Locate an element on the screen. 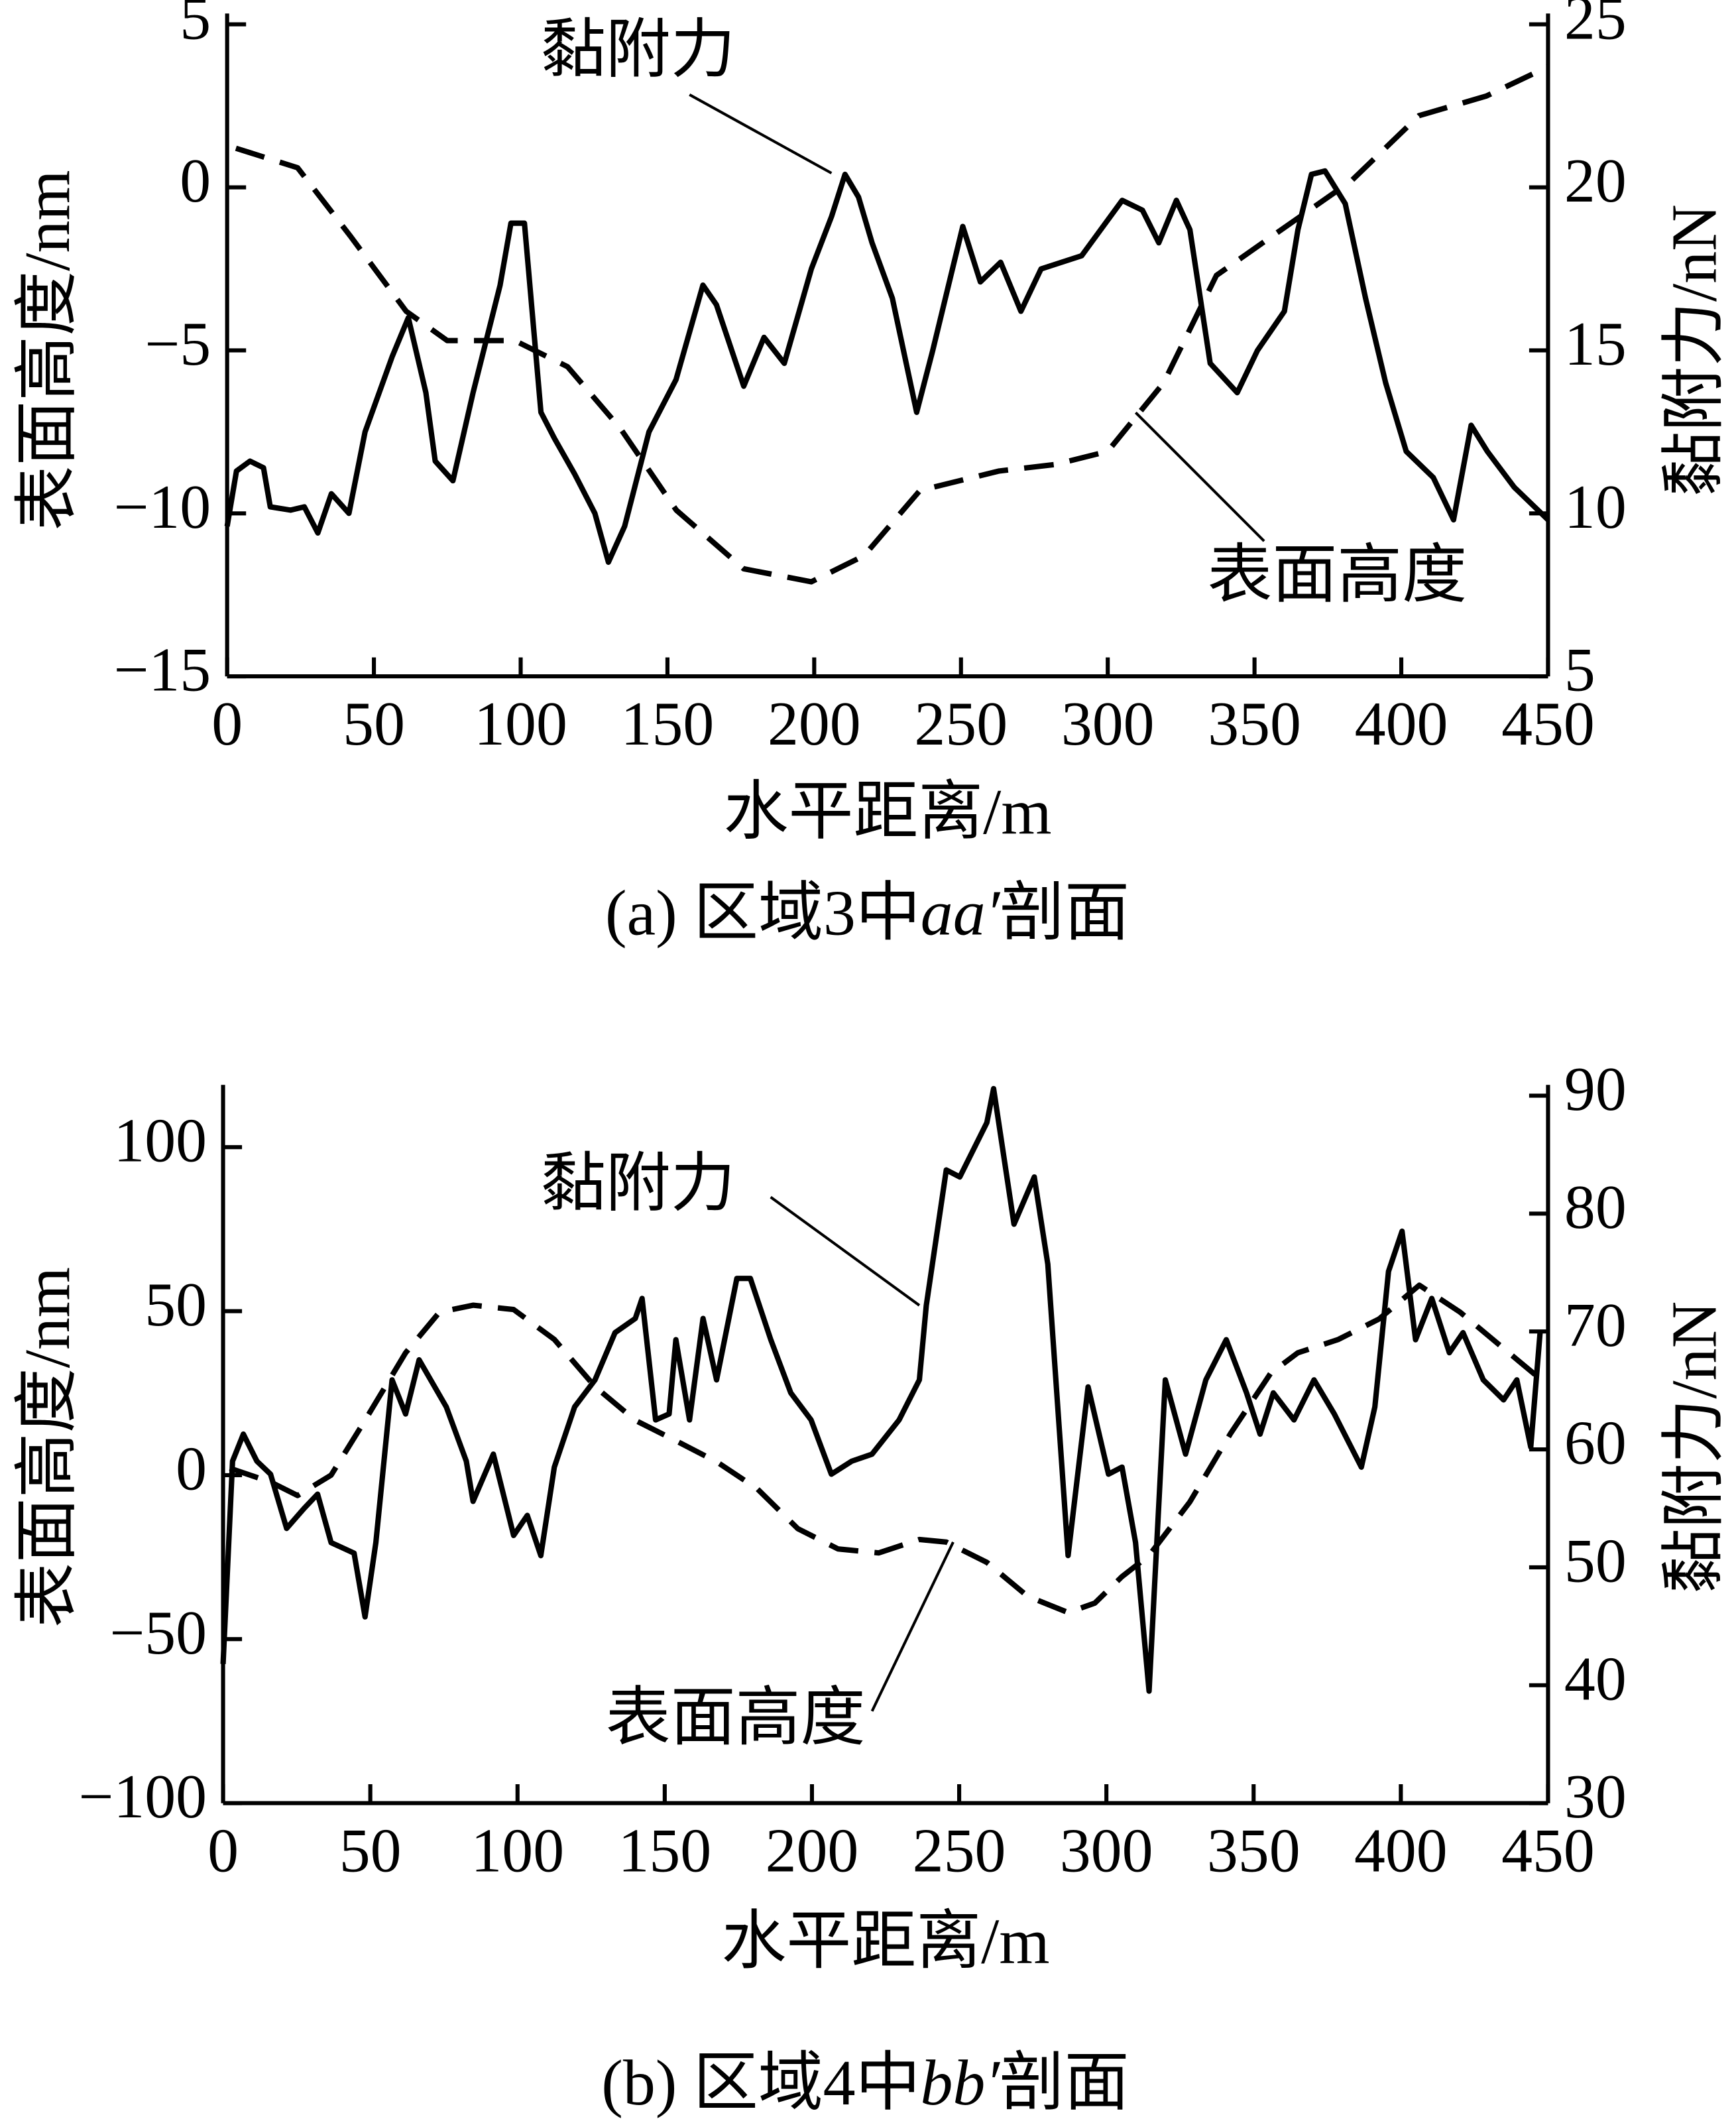  y-tick-label: 50 is located at coordinates (176, 1304).